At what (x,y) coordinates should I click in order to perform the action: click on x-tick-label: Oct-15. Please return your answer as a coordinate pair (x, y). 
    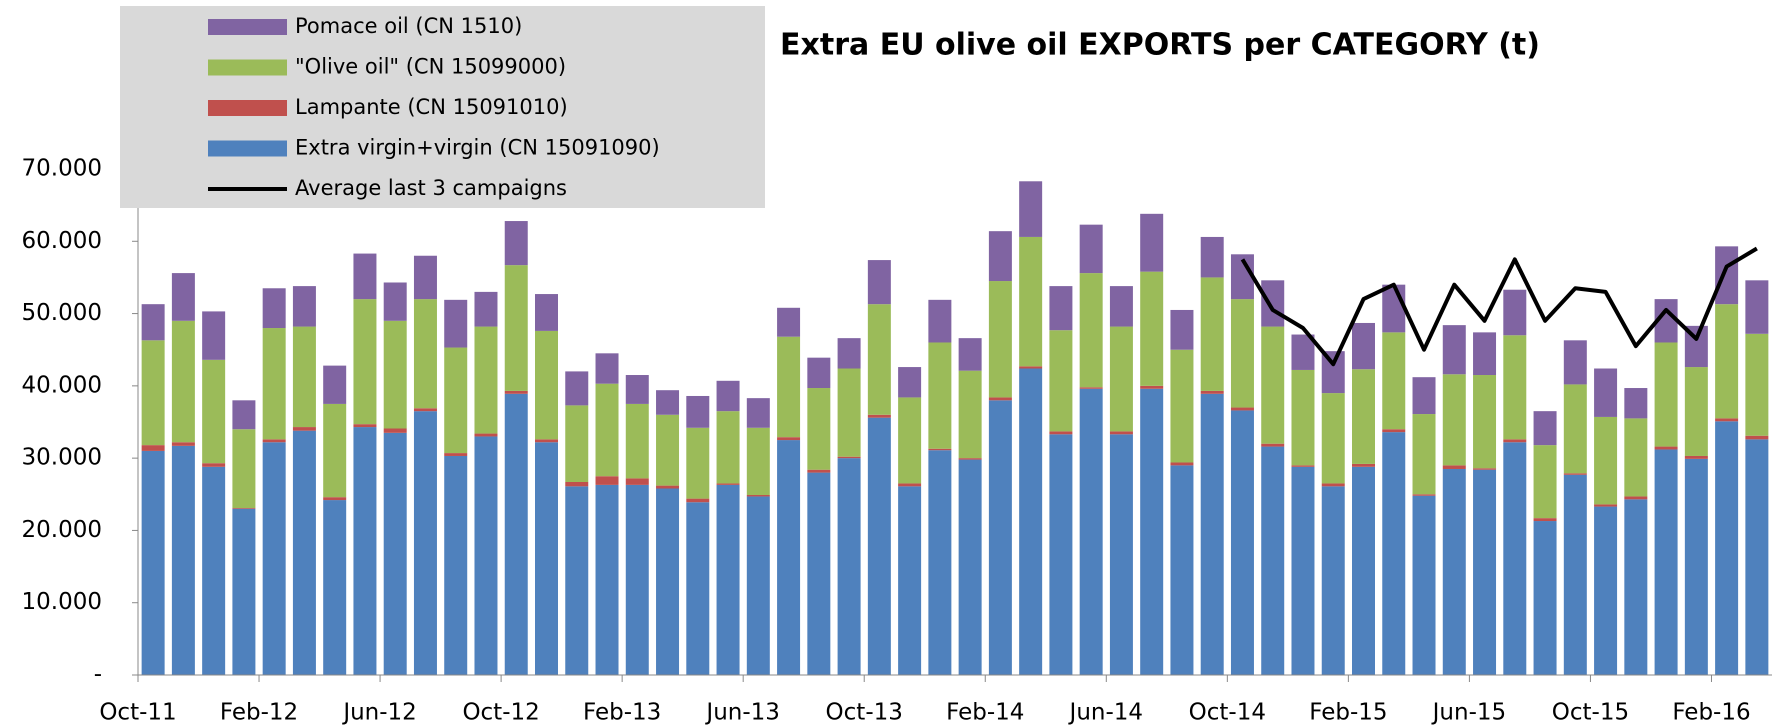
    Looking at the image, I should click on (1590, 713).